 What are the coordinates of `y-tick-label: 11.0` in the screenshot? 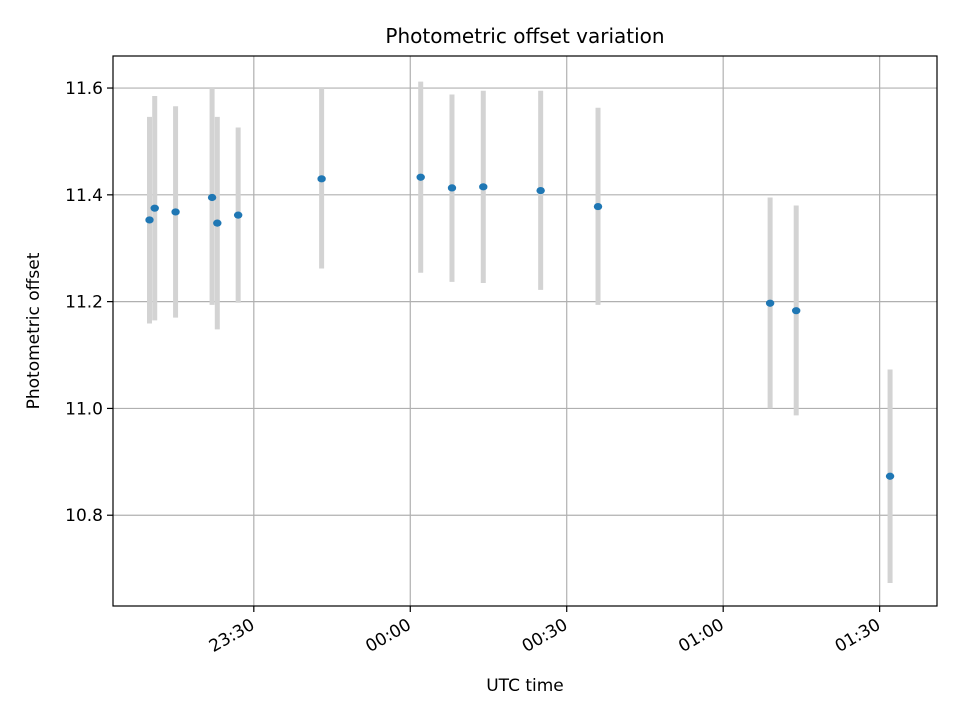 It's located at (84, 409).